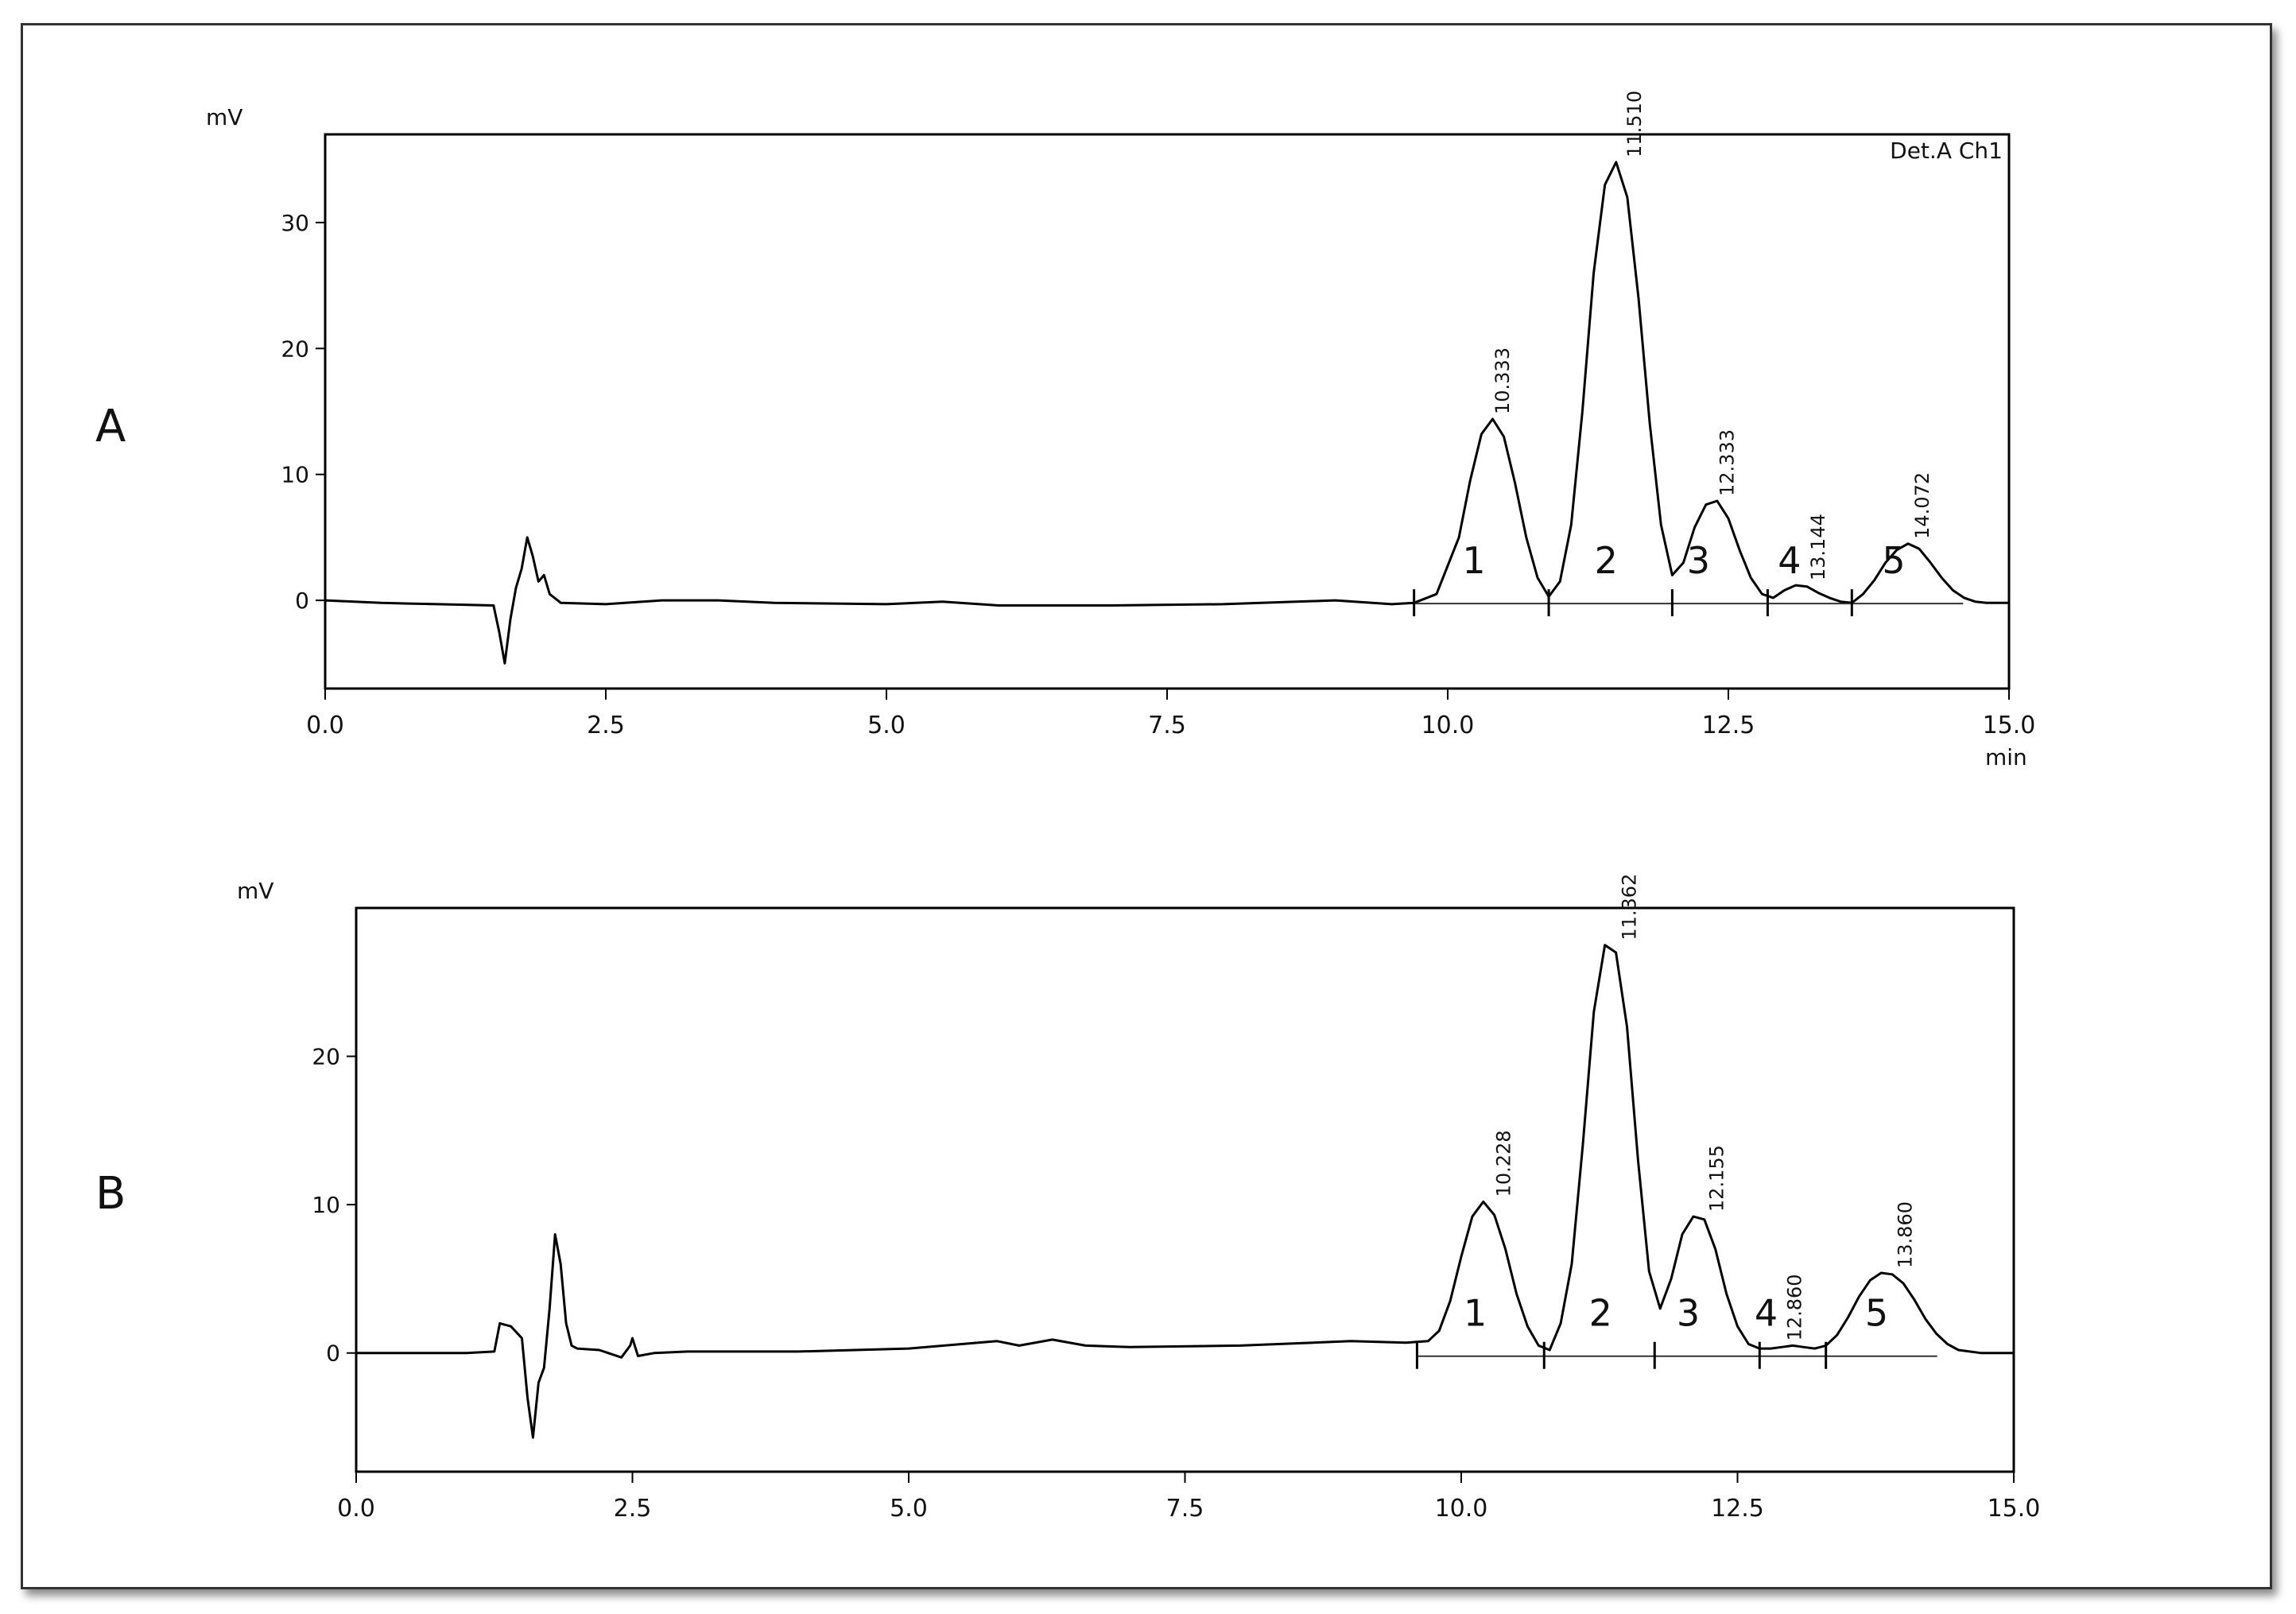 Image resolution: width=2296 pixels, height=1614 pixels. I want to click on retention-time-label: 12.155, so click(1717, 1179).